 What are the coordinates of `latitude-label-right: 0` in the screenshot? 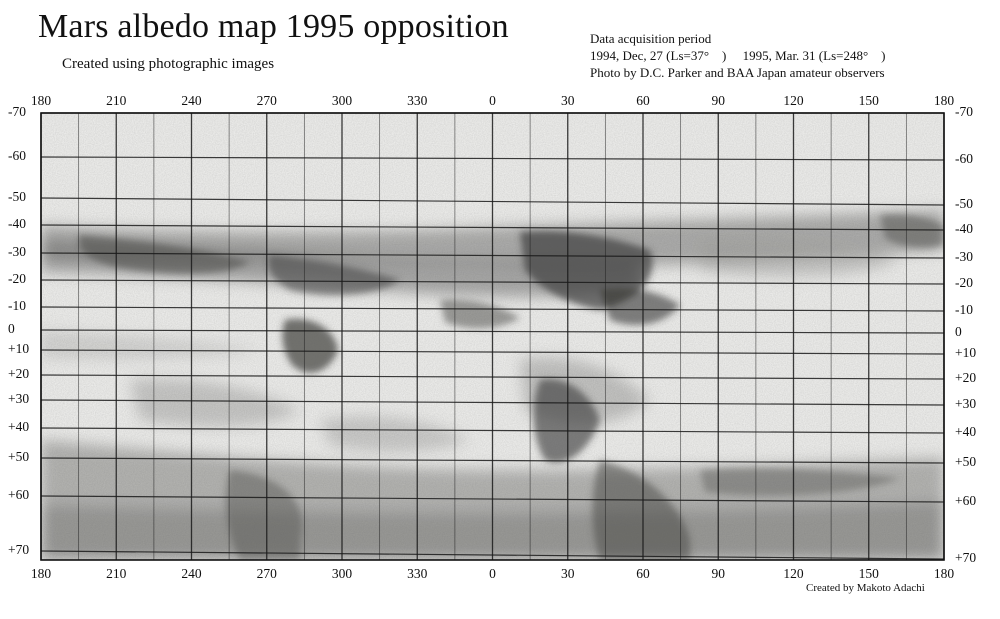 It's located at (958, 331).